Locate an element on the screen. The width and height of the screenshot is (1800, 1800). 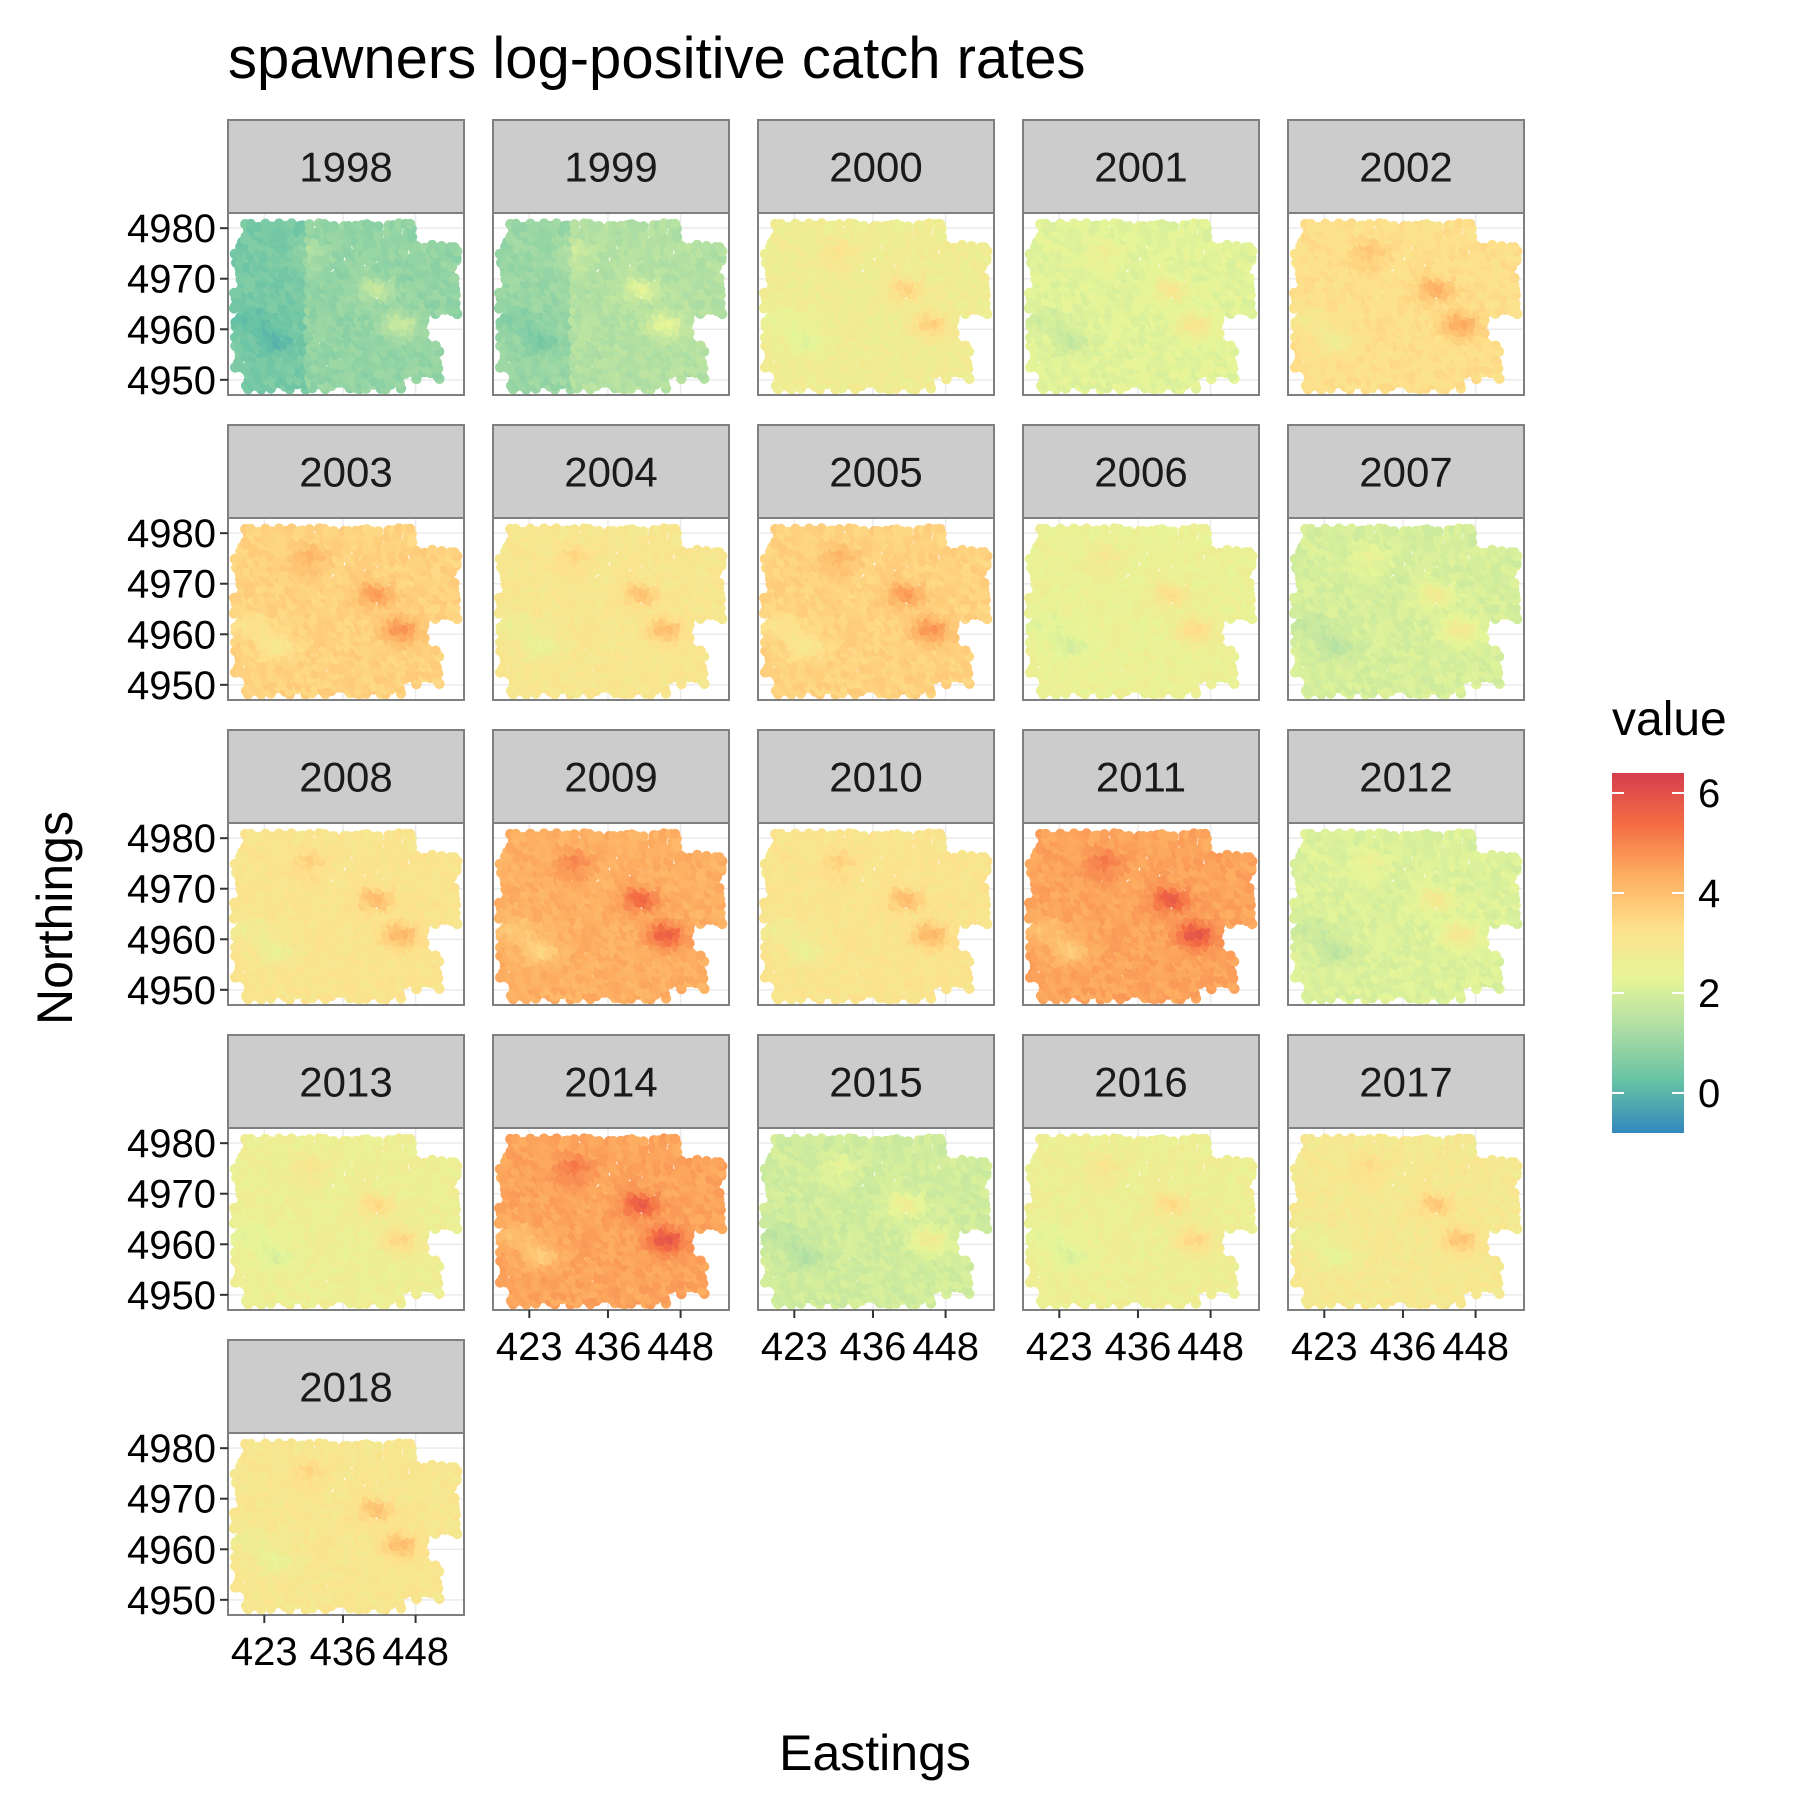
facet-panel-2002: 2002 is located at coordinates (1406, 257).